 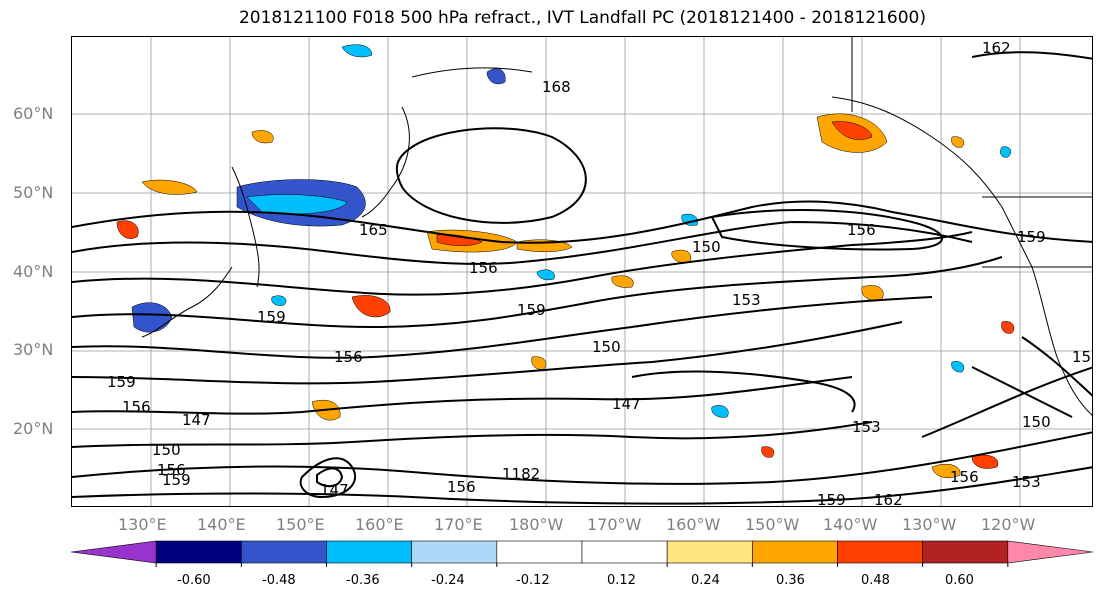 I want to click on contour-label: 1182, so click(x=521, y=474).